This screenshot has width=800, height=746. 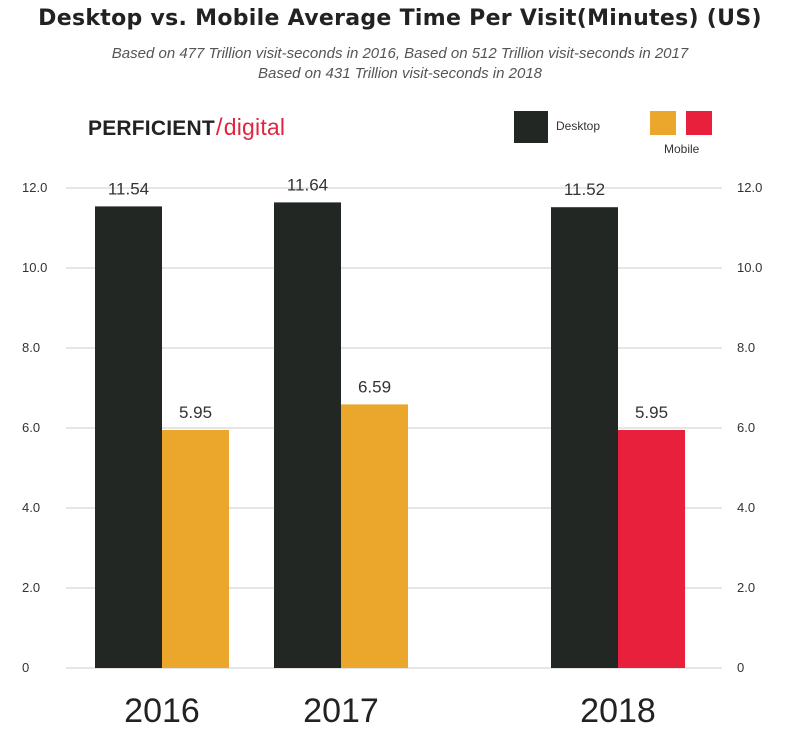 I want to click on bar-desktop-2017, so click(x=307, y=435).